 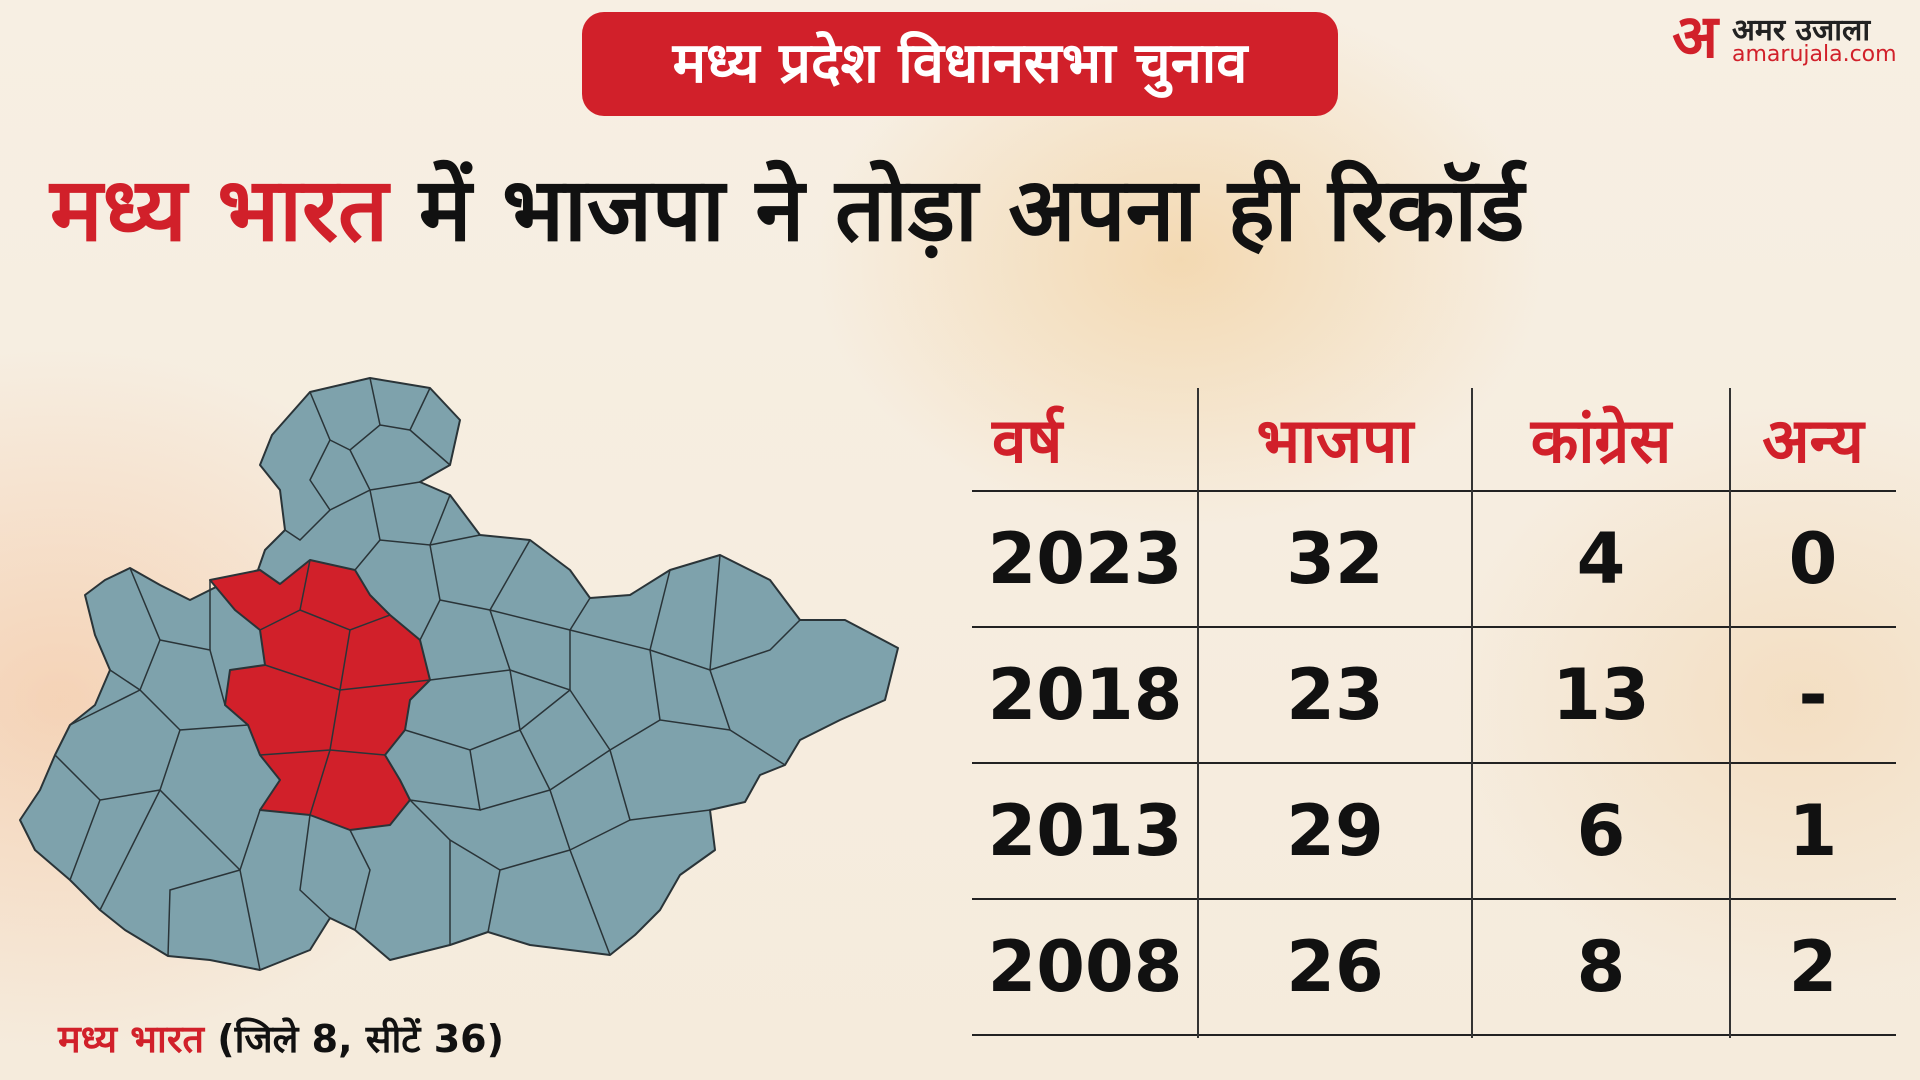 I want to click on cell-bjp: 32, so click(x=1335, y=559).